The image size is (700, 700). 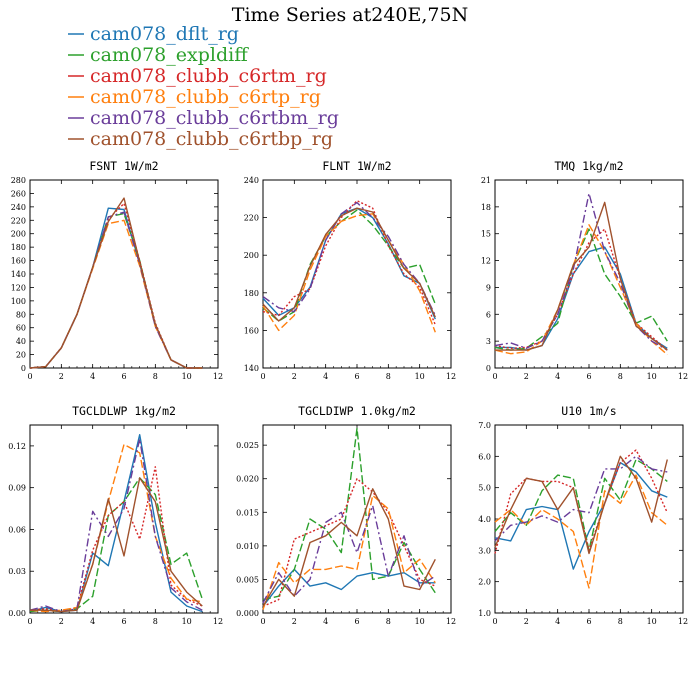 What do you see at coordinates (18, 287) in the screenshot?
I see `y-tick-label: 120` at bounding box center [18, 287].